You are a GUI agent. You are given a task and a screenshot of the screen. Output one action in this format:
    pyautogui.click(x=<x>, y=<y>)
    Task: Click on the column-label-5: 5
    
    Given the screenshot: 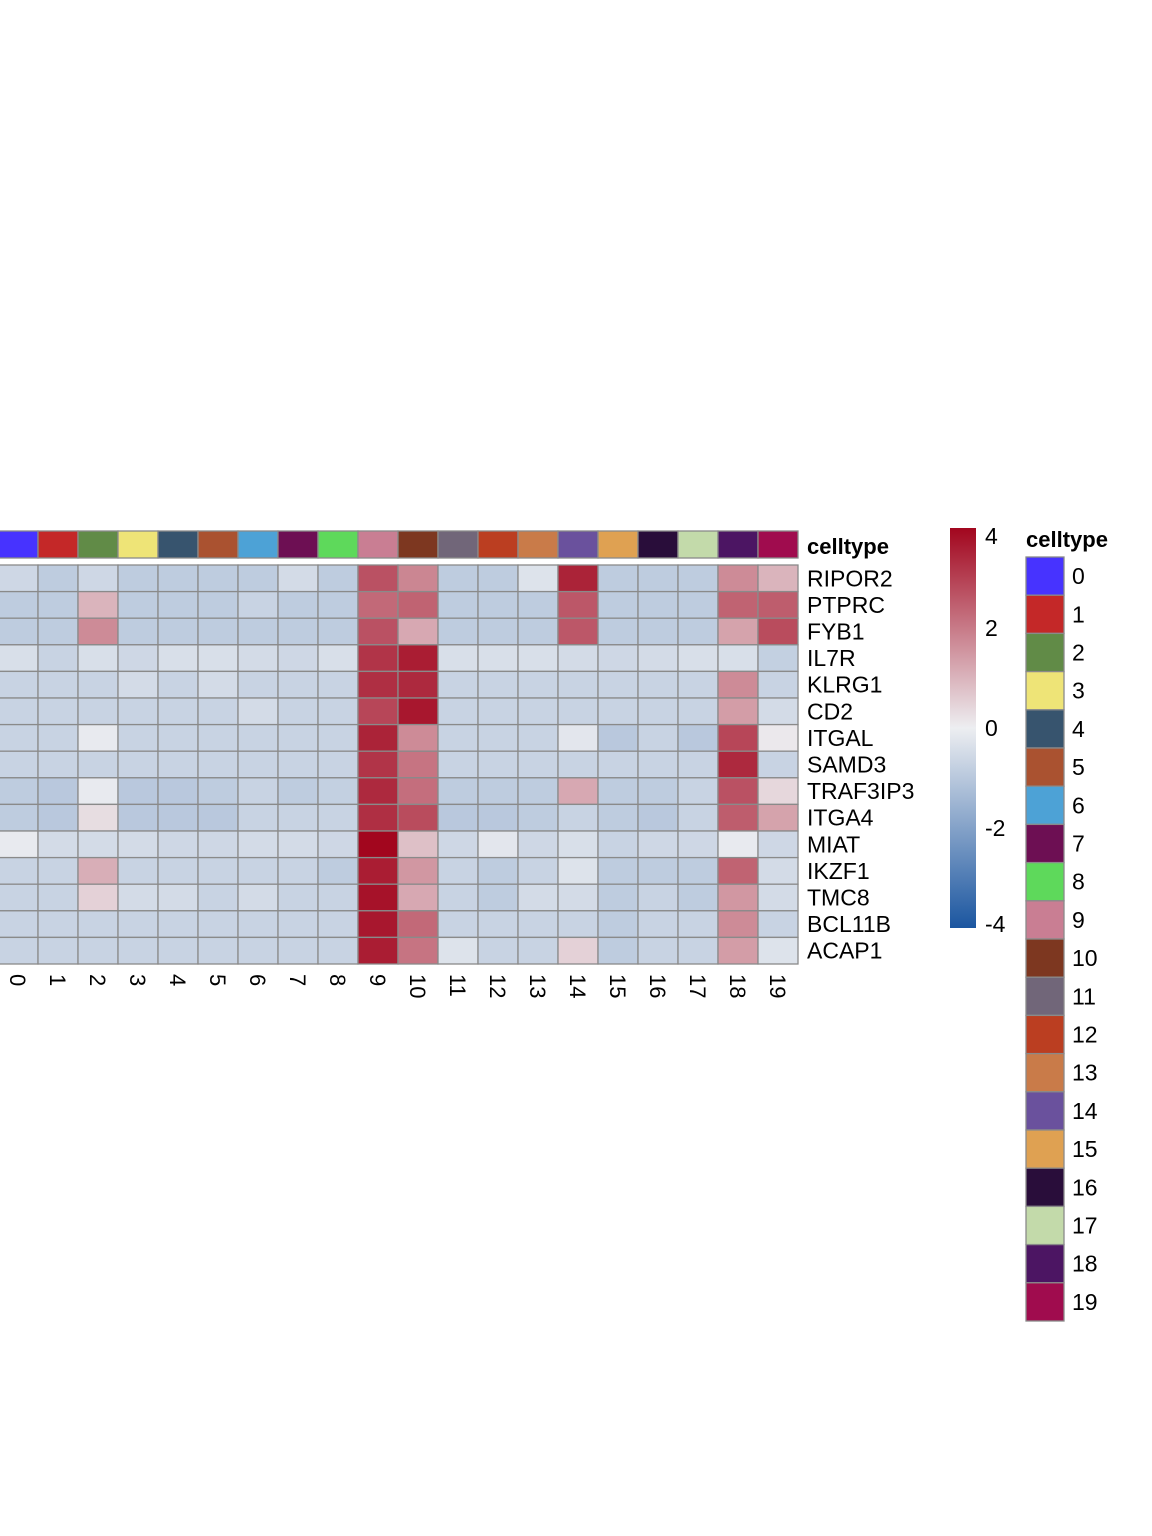 What is the action you would take?
    pyautogui.click(x=217, y=980)
    